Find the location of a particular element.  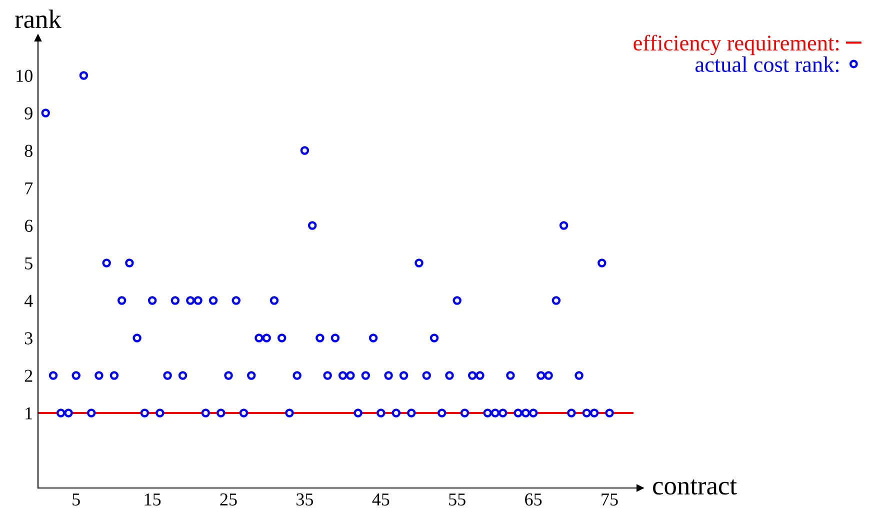

y-tick-label: 8 is located at coordinates (28, 150).